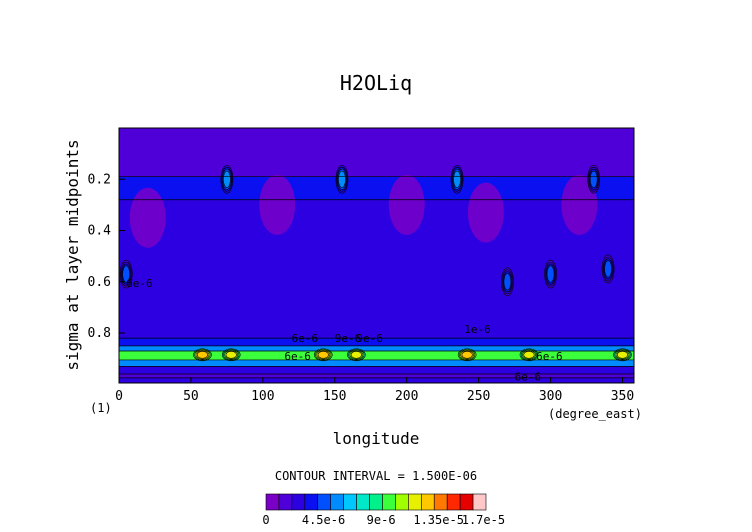 This screenshot has width=752, height=532. What do you see at coordinates (100, 231) in the screenshot?
I see `y-tick-label-0.4: 0.4` at bounding box center [100, 231].